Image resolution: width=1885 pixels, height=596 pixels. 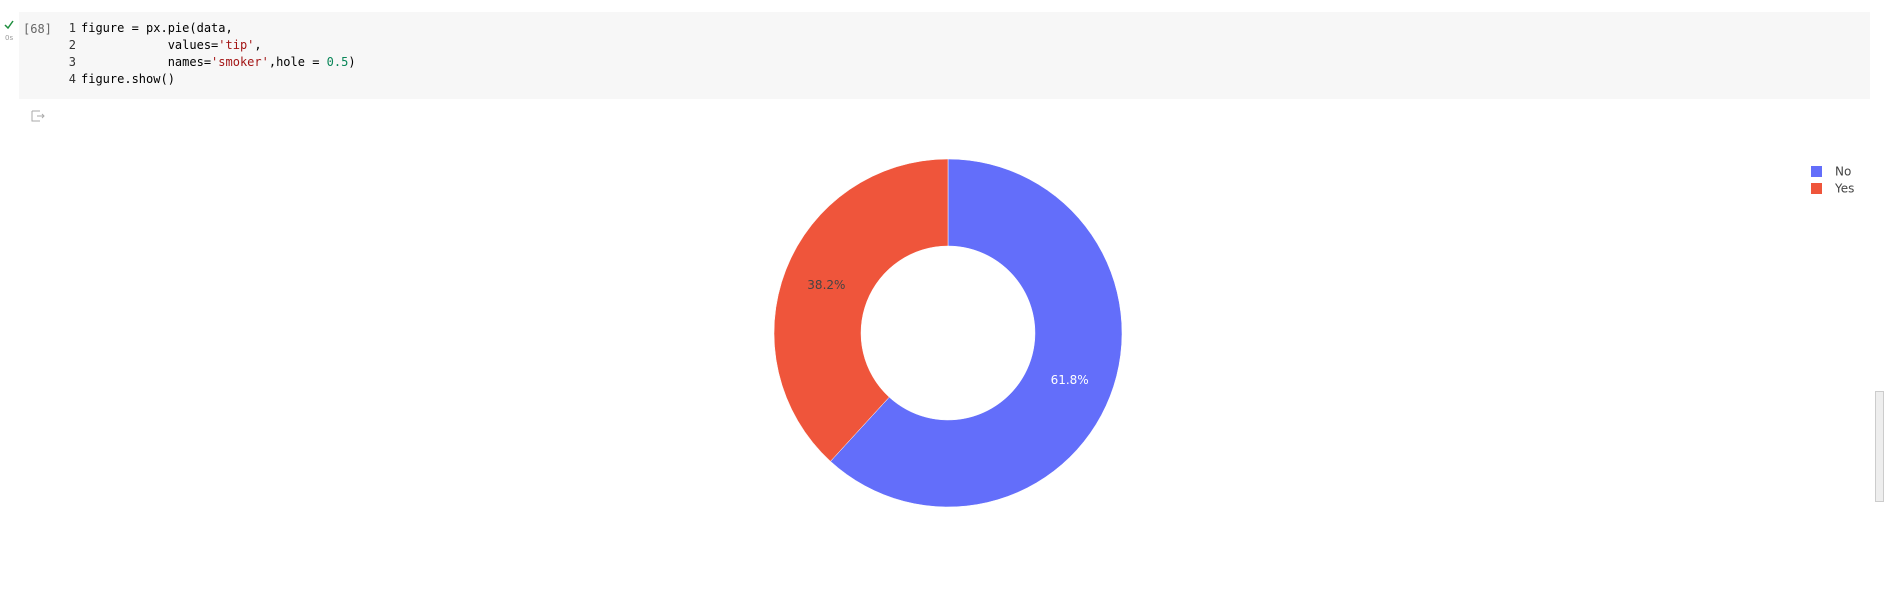 I want to click on scrollbar, so click(x=1879, y=446).